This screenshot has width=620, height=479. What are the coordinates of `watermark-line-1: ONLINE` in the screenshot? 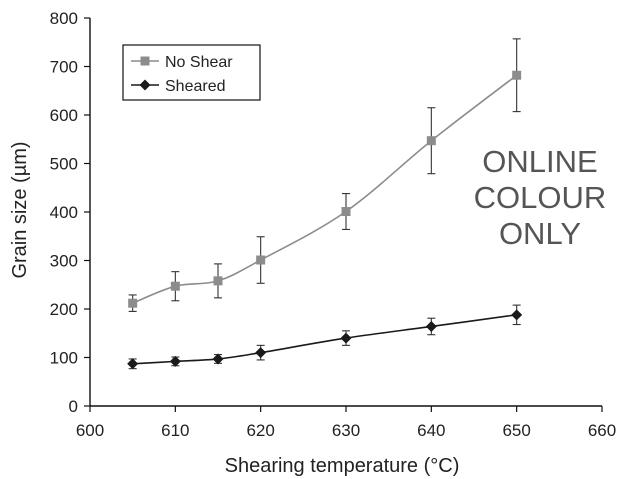 It's located at (539, 161).